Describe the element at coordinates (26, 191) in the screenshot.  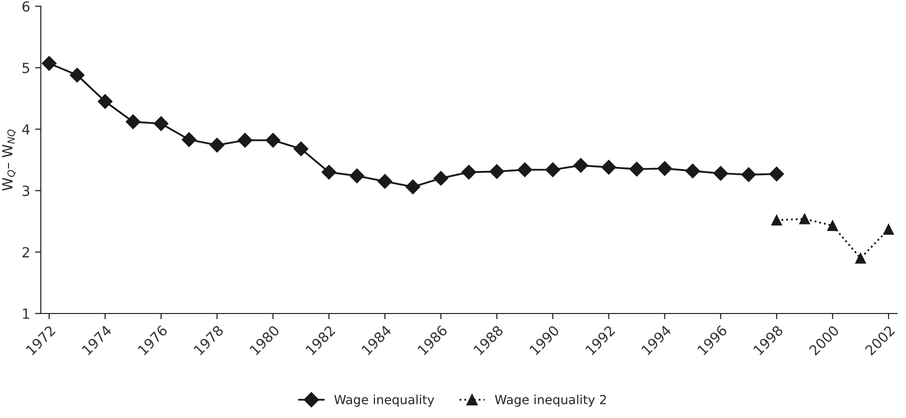
I see `y-tick-label: 3` at that location.